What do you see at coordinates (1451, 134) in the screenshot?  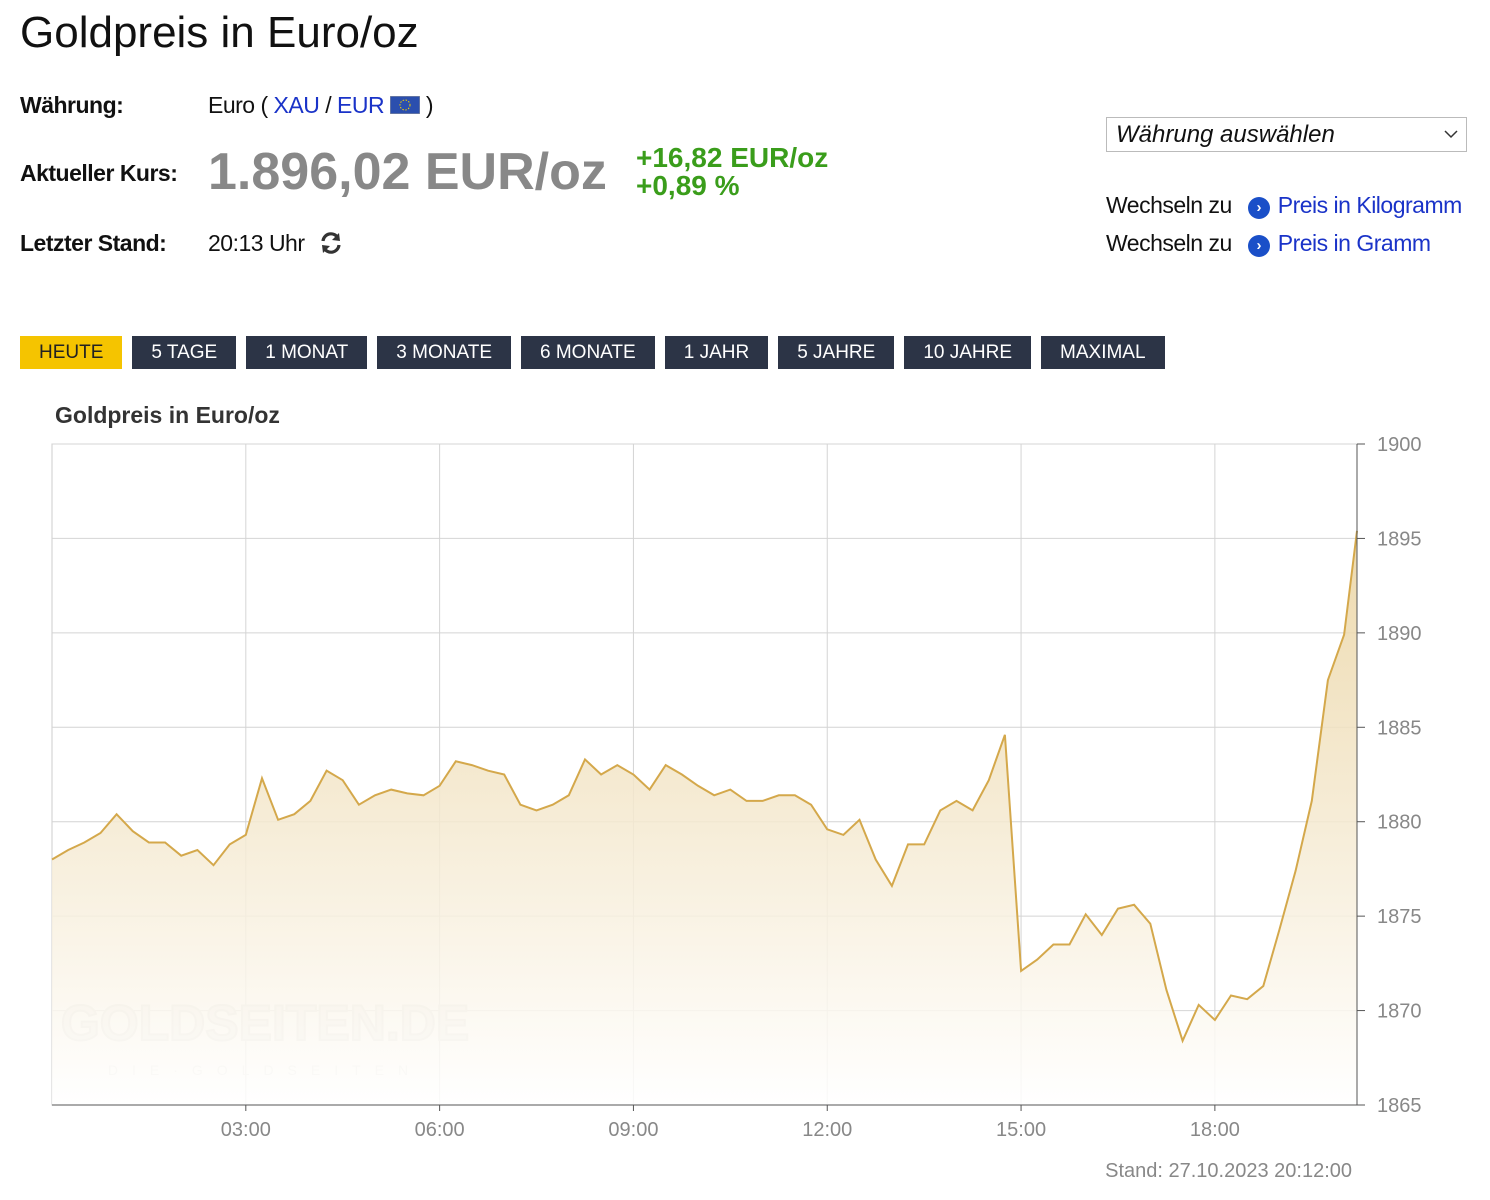 I see `select-arrow` at bounding box center [1451, 134].